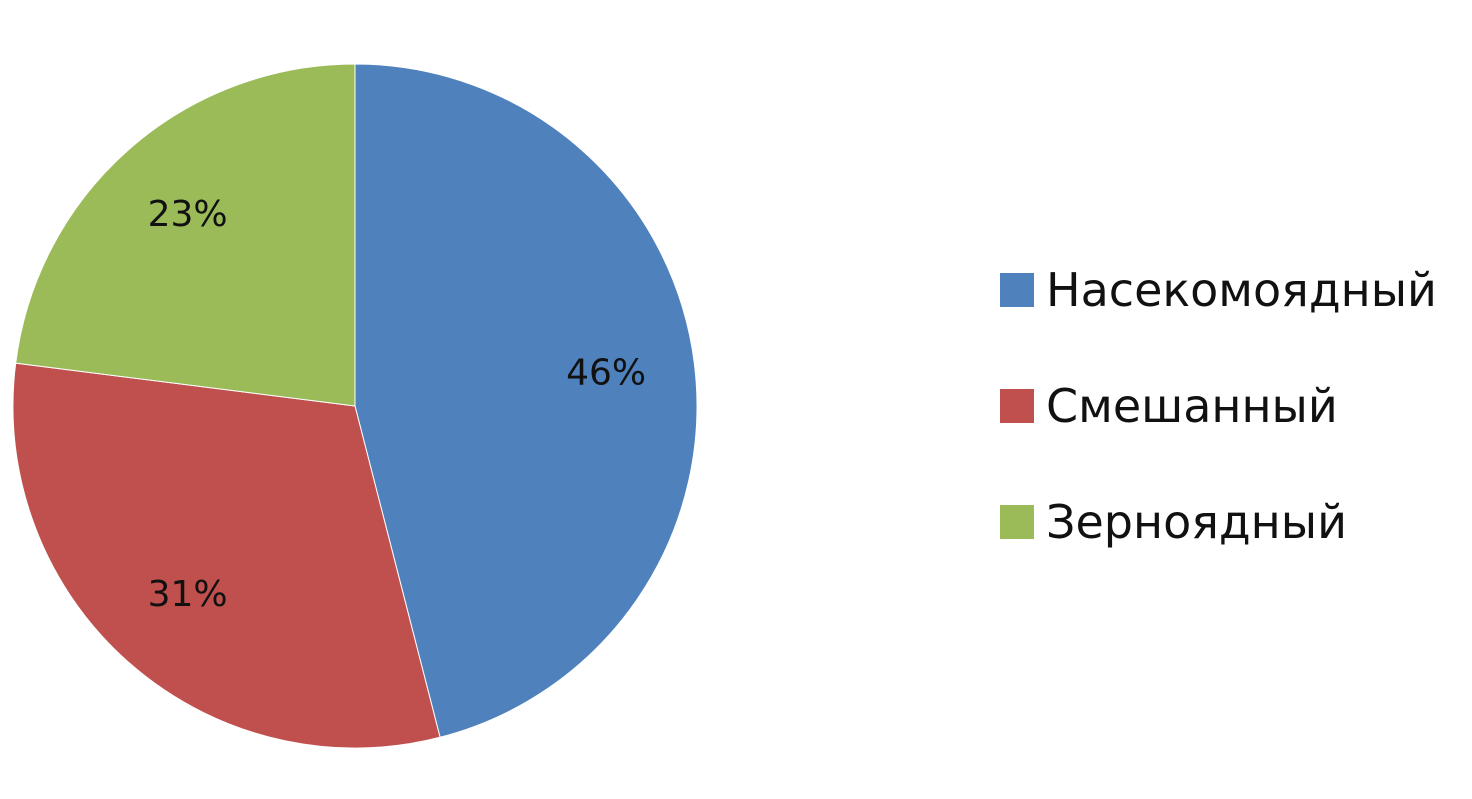 This screenshot has height=799, width=1472. I want to click on legend-swatch-insectivorous, so click(1017, 290).